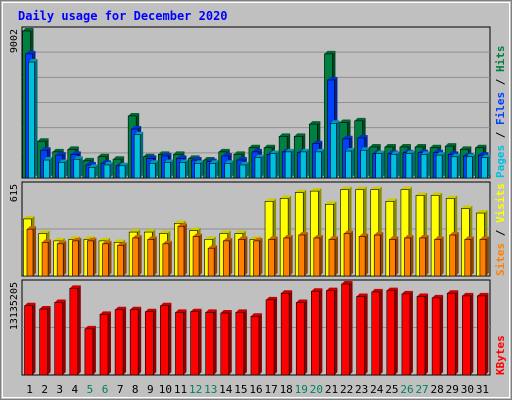  Describe the element at coordinates (172, 168) in the screenshot. I see `bar-pages-day-10-side` at that location.